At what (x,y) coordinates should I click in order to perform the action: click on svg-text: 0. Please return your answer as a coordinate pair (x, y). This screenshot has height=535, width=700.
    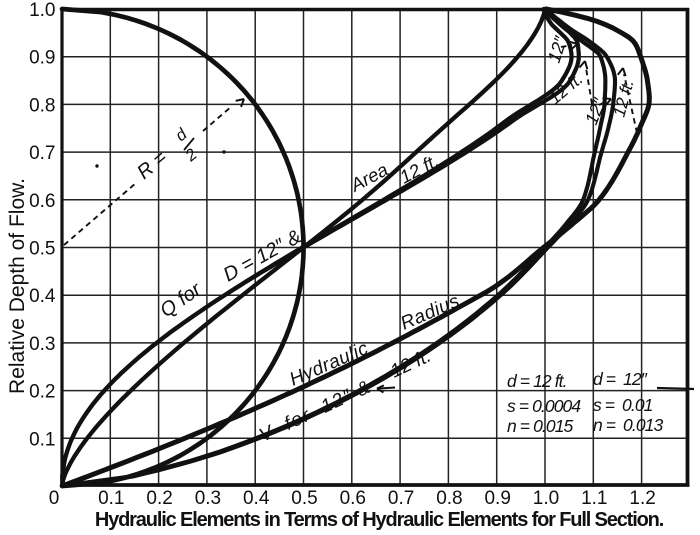
    Looking at the image, I should click on (54, 498).